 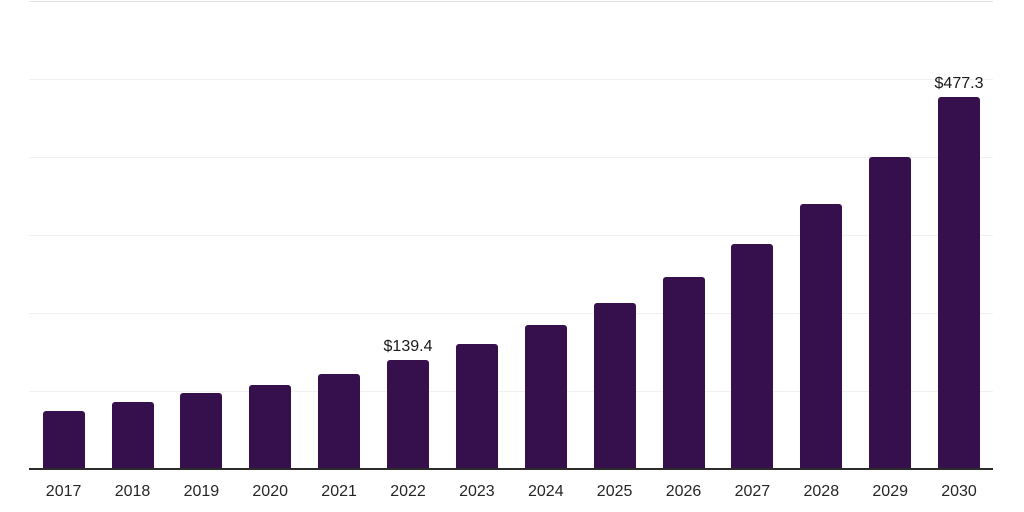 I want to click on bar-2026, so click(x=683, y=372).